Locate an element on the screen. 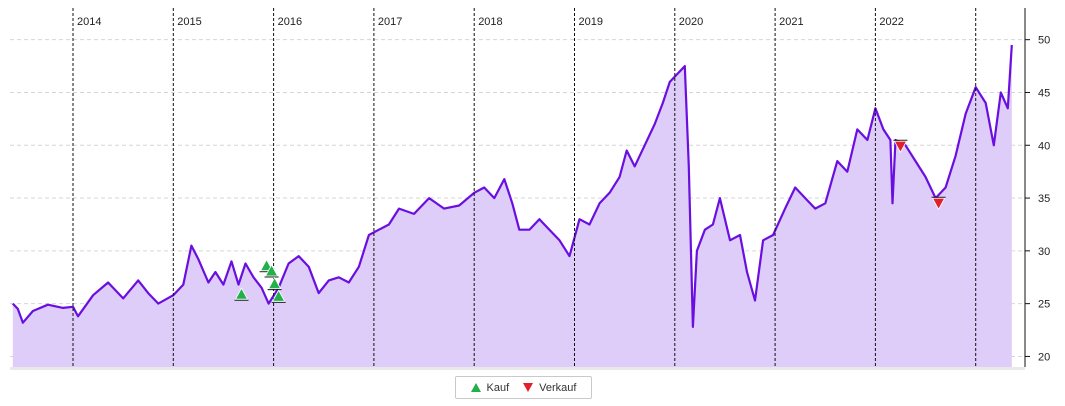 This screenshot has height=406, width=1065. legend-item-buy: Kauf is located at coordinates (490, 387).